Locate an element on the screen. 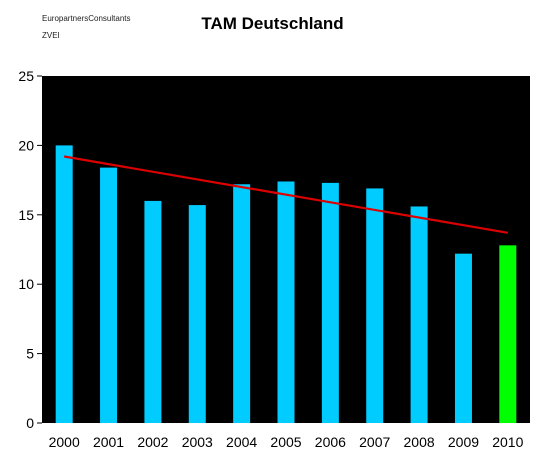  bar-2001 is located at coordinates (109, 295).